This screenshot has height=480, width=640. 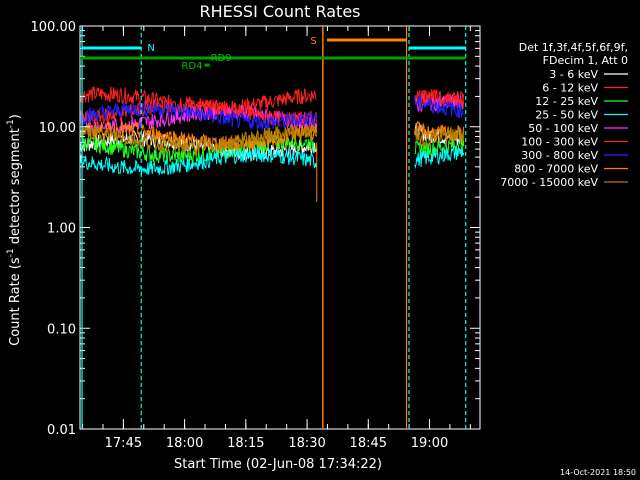 I want to click on legend-label-4: 50 - 100 keV, so click(x=563, y=128).